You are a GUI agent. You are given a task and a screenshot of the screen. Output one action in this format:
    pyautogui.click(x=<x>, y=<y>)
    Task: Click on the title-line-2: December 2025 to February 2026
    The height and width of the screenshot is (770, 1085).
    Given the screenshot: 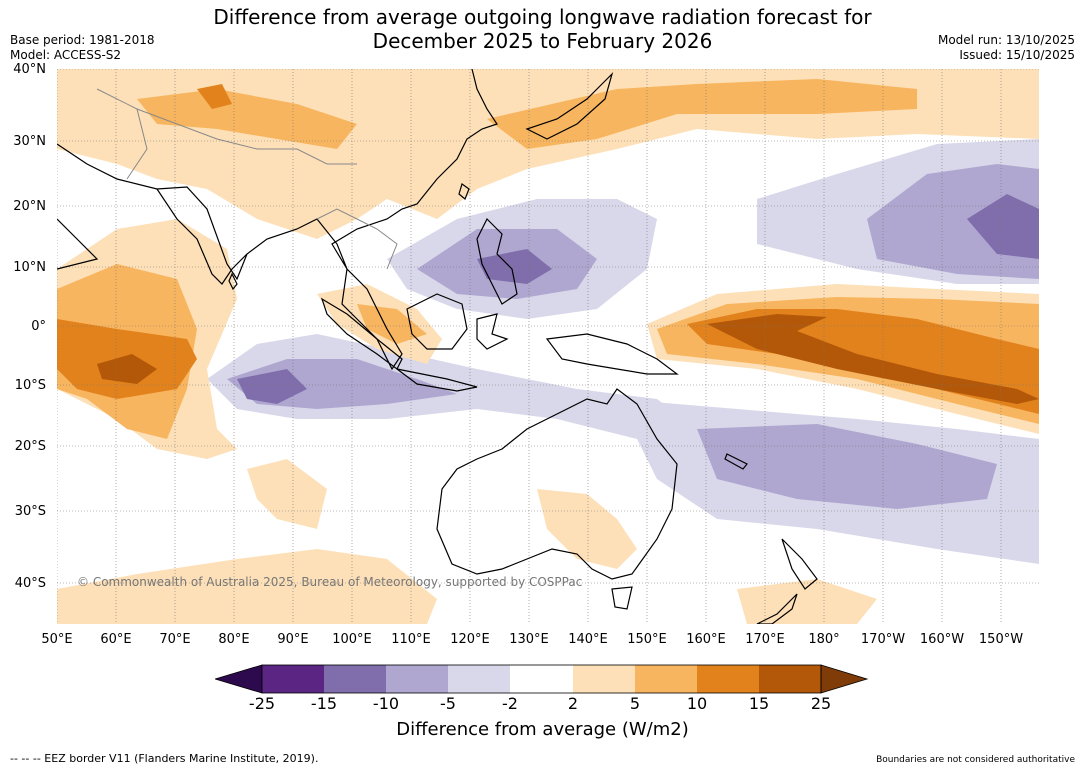 What is the action you would take?
    pyautogui.click(x=542, y=41)
    